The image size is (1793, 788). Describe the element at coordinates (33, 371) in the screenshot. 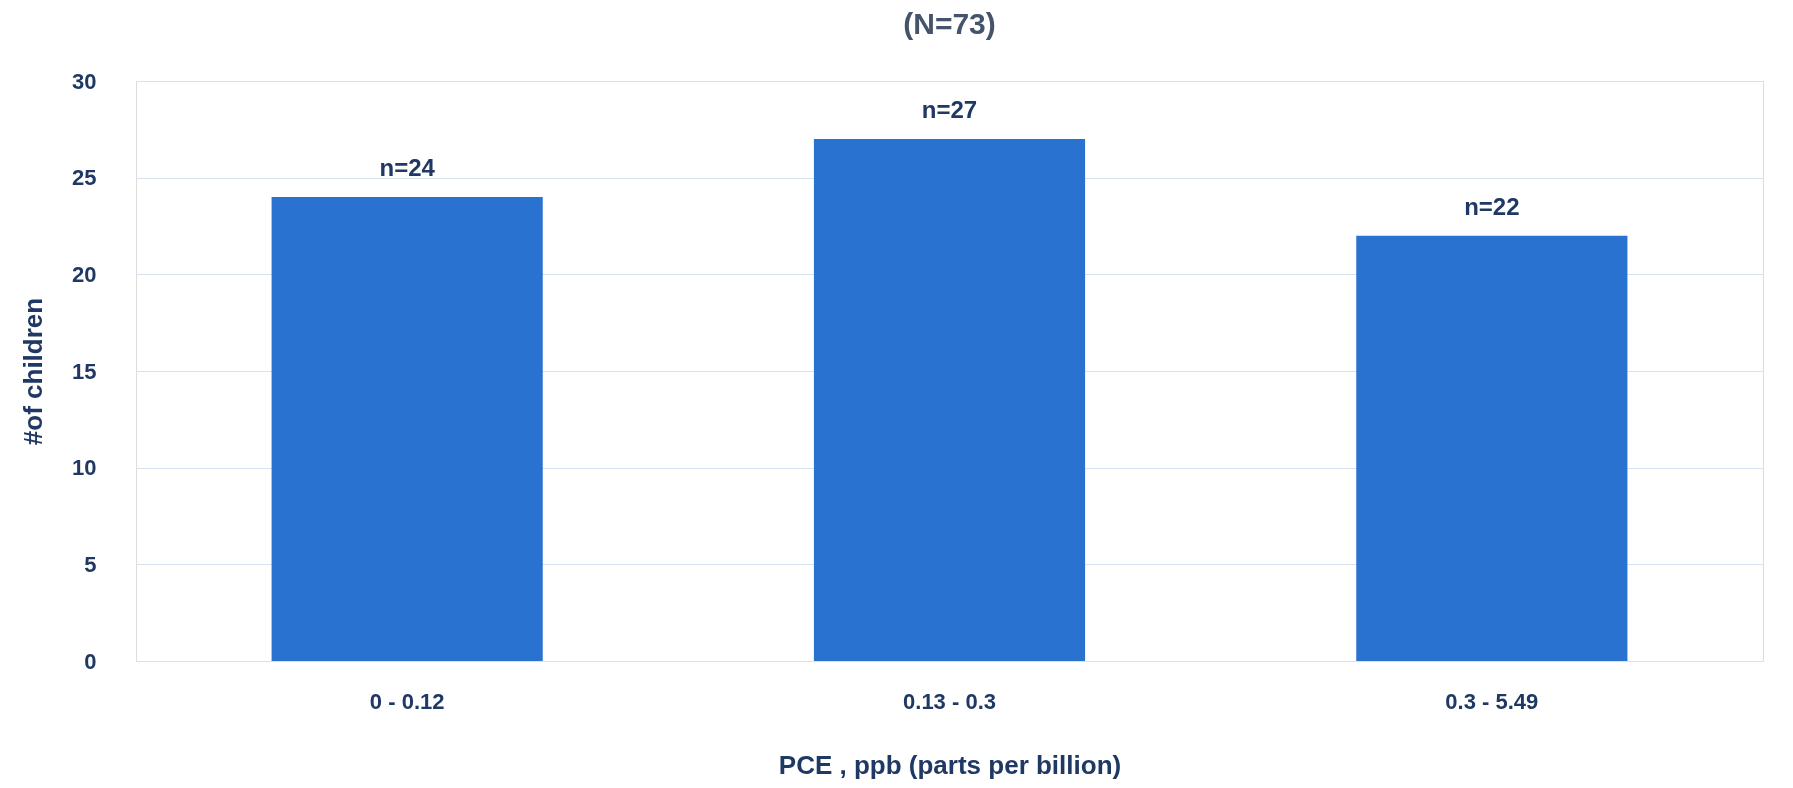

I see `y-axis-title: #of children` at that location.